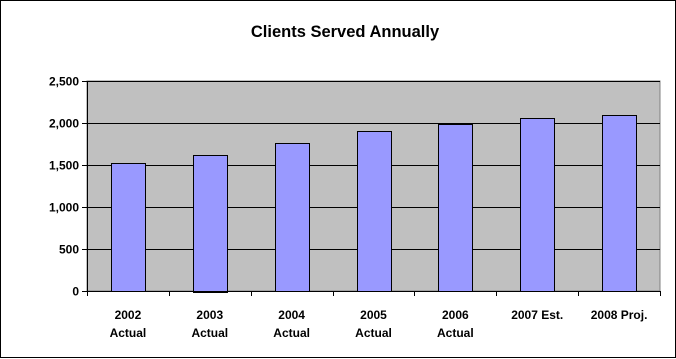 This screenshot has width=676, height=359. Describe the element at coordinates (64, 187) in the screenshot. I see `y-tick-labels: 0 500 1,000 1,500 2,000 2,500` at that location.